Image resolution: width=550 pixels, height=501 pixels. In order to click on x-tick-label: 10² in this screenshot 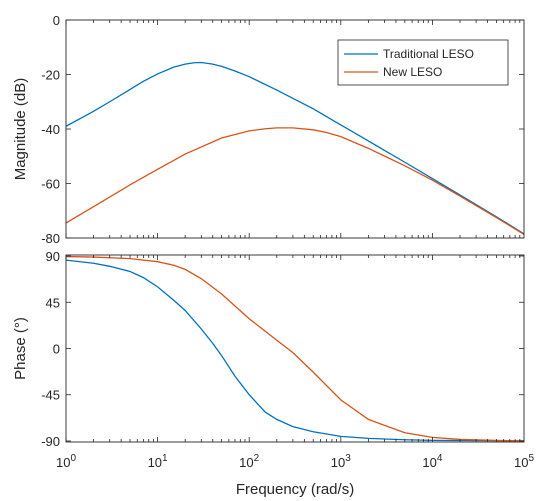, I will do `click(249, 461)`.